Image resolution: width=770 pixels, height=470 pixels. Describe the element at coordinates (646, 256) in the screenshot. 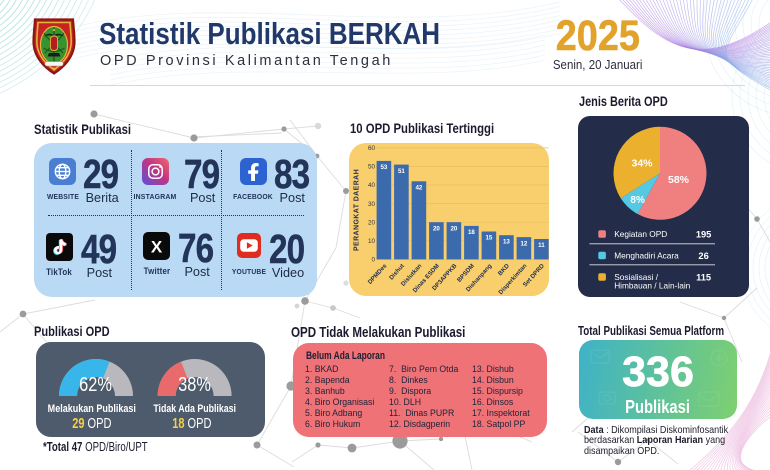

I see `svg-text: Menghadiri Acara` at that location.